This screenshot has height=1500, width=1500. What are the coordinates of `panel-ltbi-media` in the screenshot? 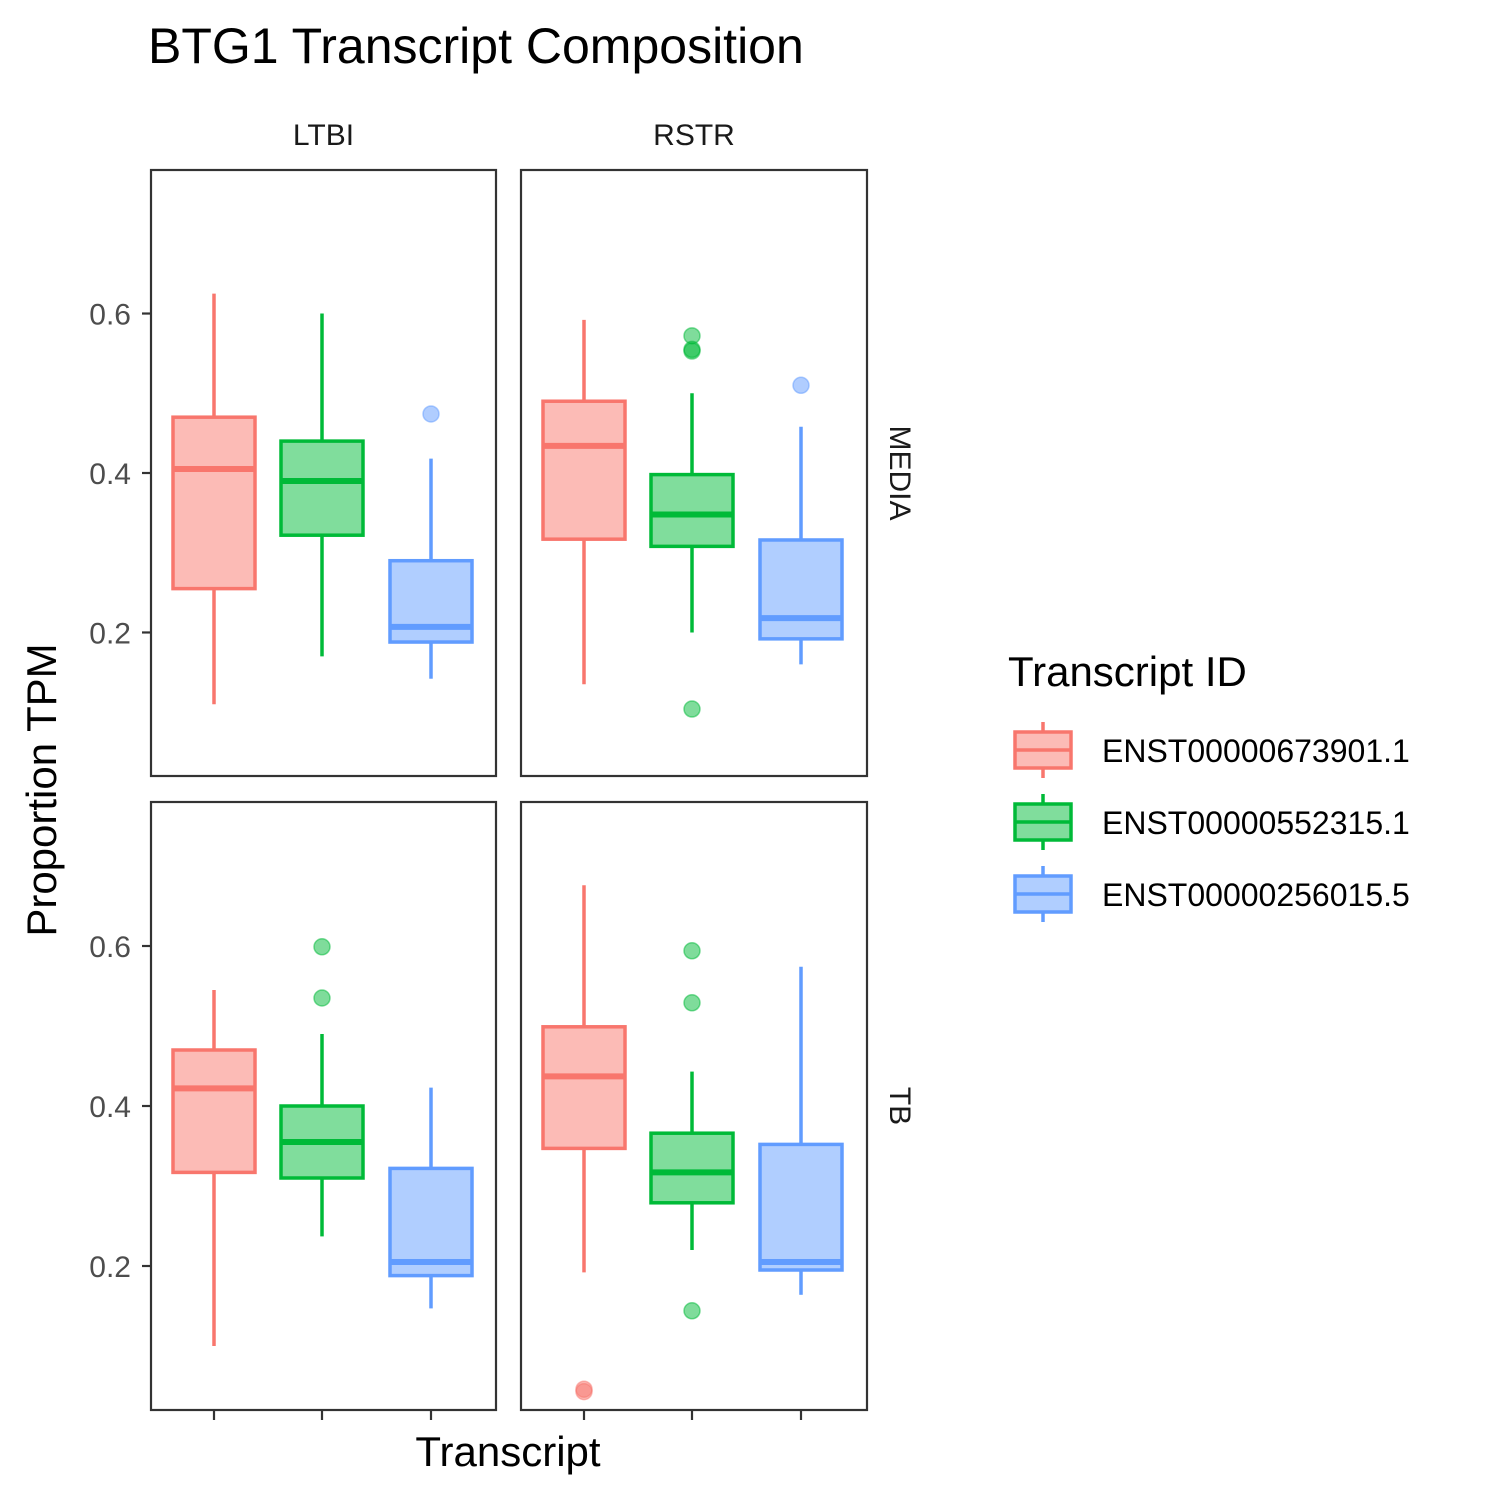 It's located at (323, 473).